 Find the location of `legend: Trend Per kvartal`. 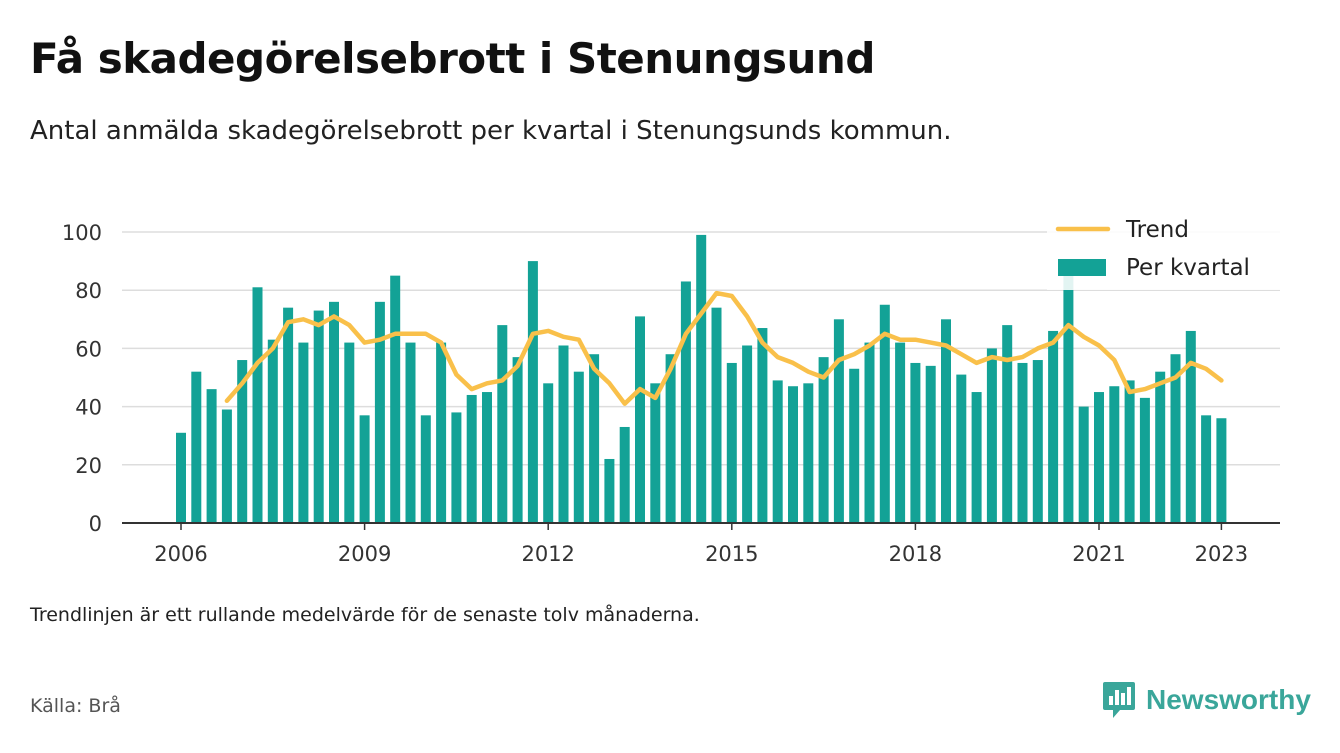

legend: Trend Per kvartal is located at coordinates (1163, 251).